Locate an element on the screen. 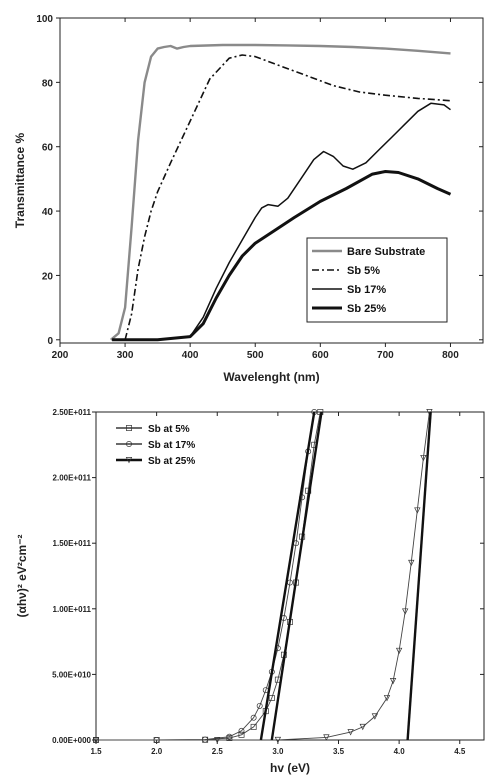 The image size is (486, 778). y-axis-label: Transmittance % is located at coordinates (20, 180).